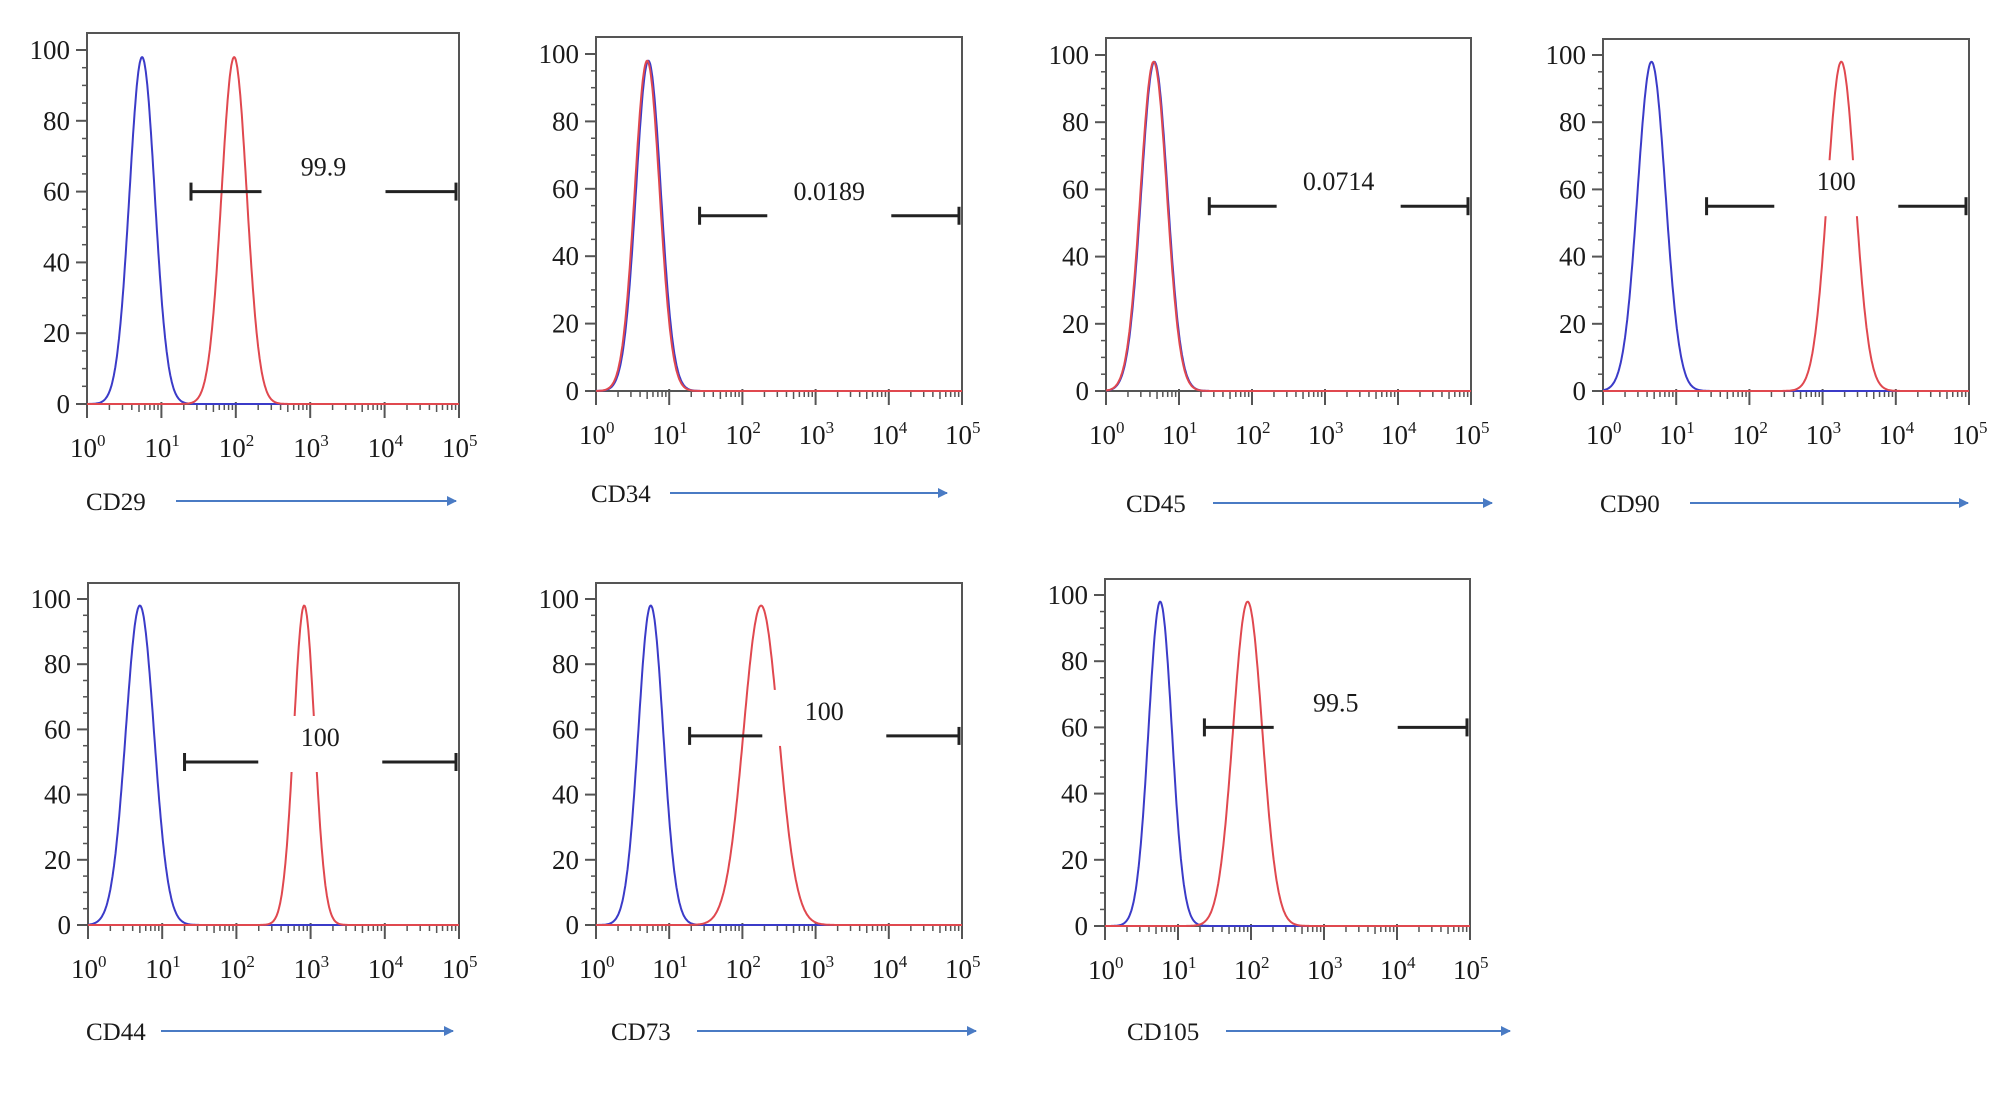  I want to click on histogram-panel-cd90: 0 20 40 60 80 100 10⁰ 10¹ 10² 10³ 10⁴ 10⁵ 100 CD90, so click(1767, 278).